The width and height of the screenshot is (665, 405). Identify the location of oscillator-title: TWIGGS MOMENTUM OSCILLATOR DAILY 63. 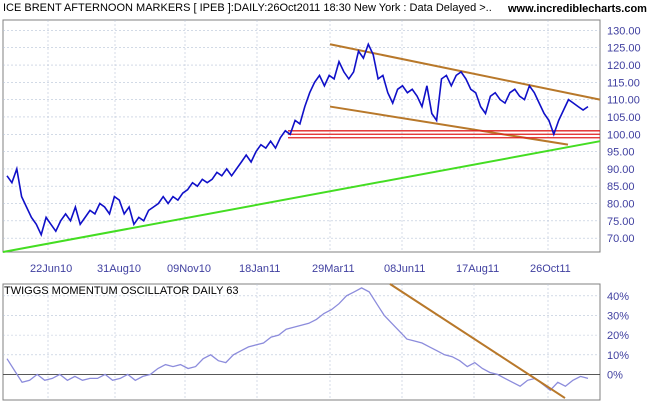
(121, 291).